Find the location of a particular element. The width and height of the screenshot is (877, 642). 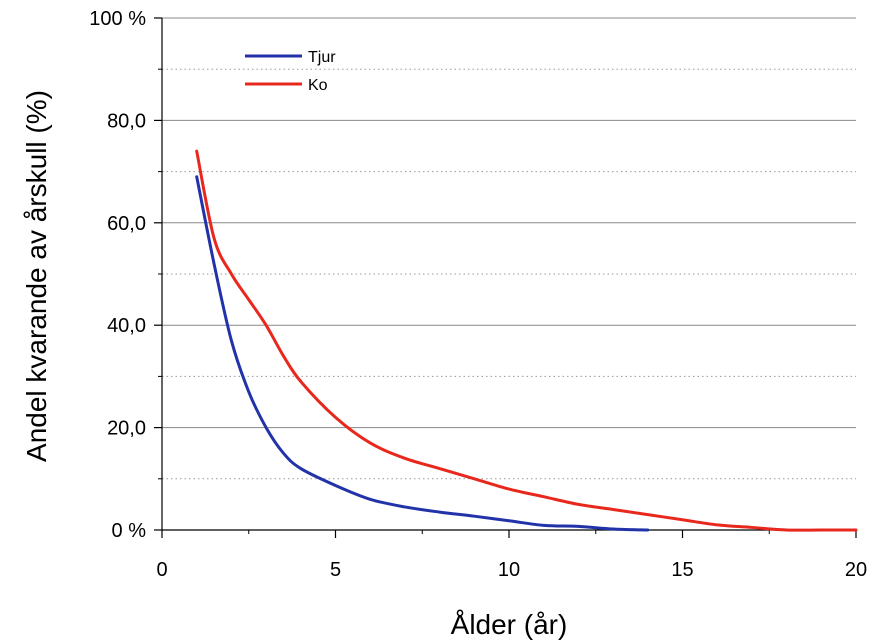

x-tick-label: 5 is located at coordinates (335, 570).